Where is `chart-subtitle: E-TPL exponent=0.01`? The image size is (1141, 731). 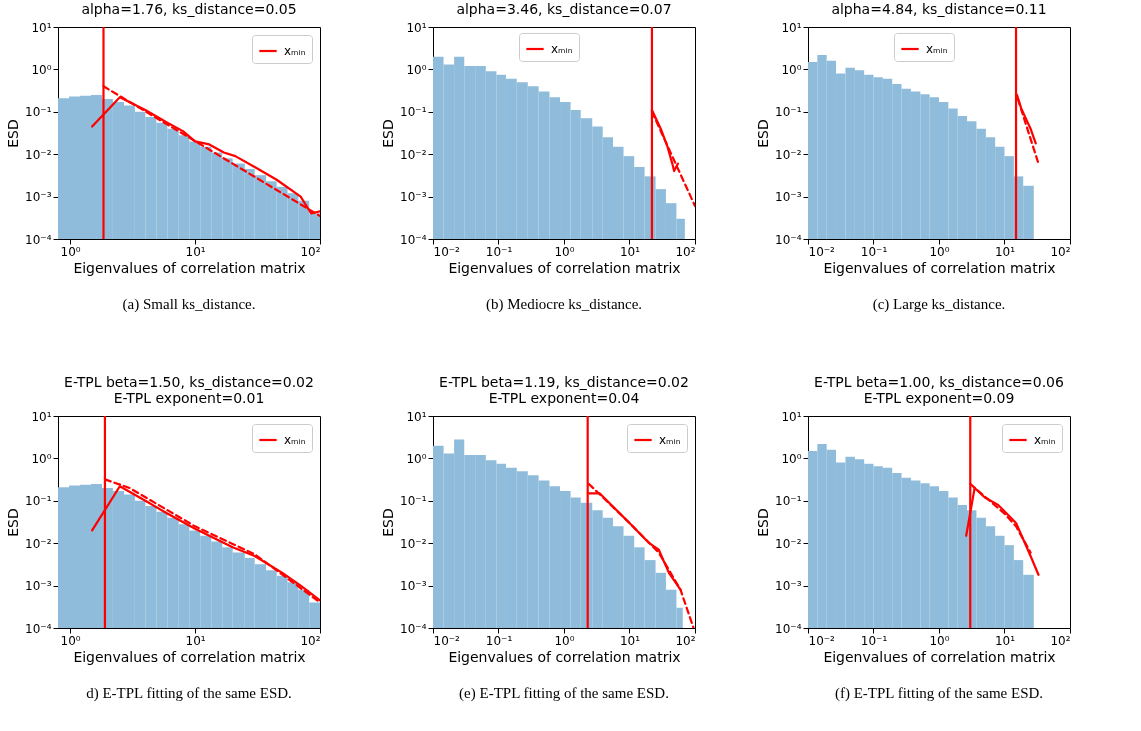
chart-subtitle: E-TPL exponent=0.01 is located at coordinates (189, 398).